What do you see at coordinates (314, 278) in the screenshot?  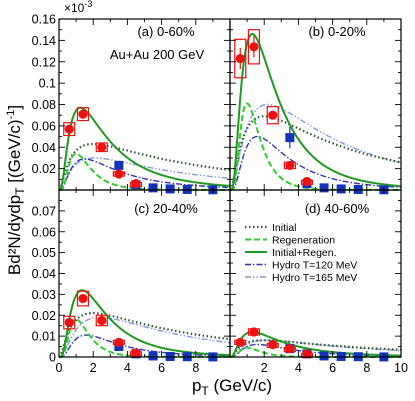 I see `legend-label: Hydro T=165 MeV` at bounding box center [314, 278].